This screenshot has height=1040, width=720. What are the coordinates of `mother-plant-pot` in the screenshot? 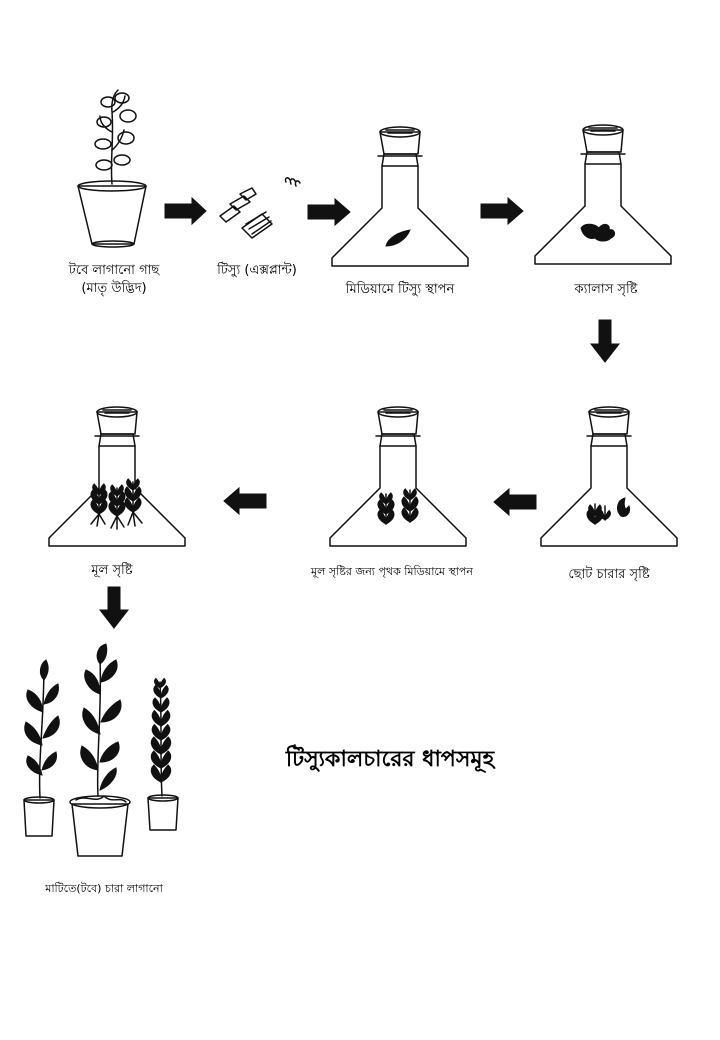 It's located at (112, 168).